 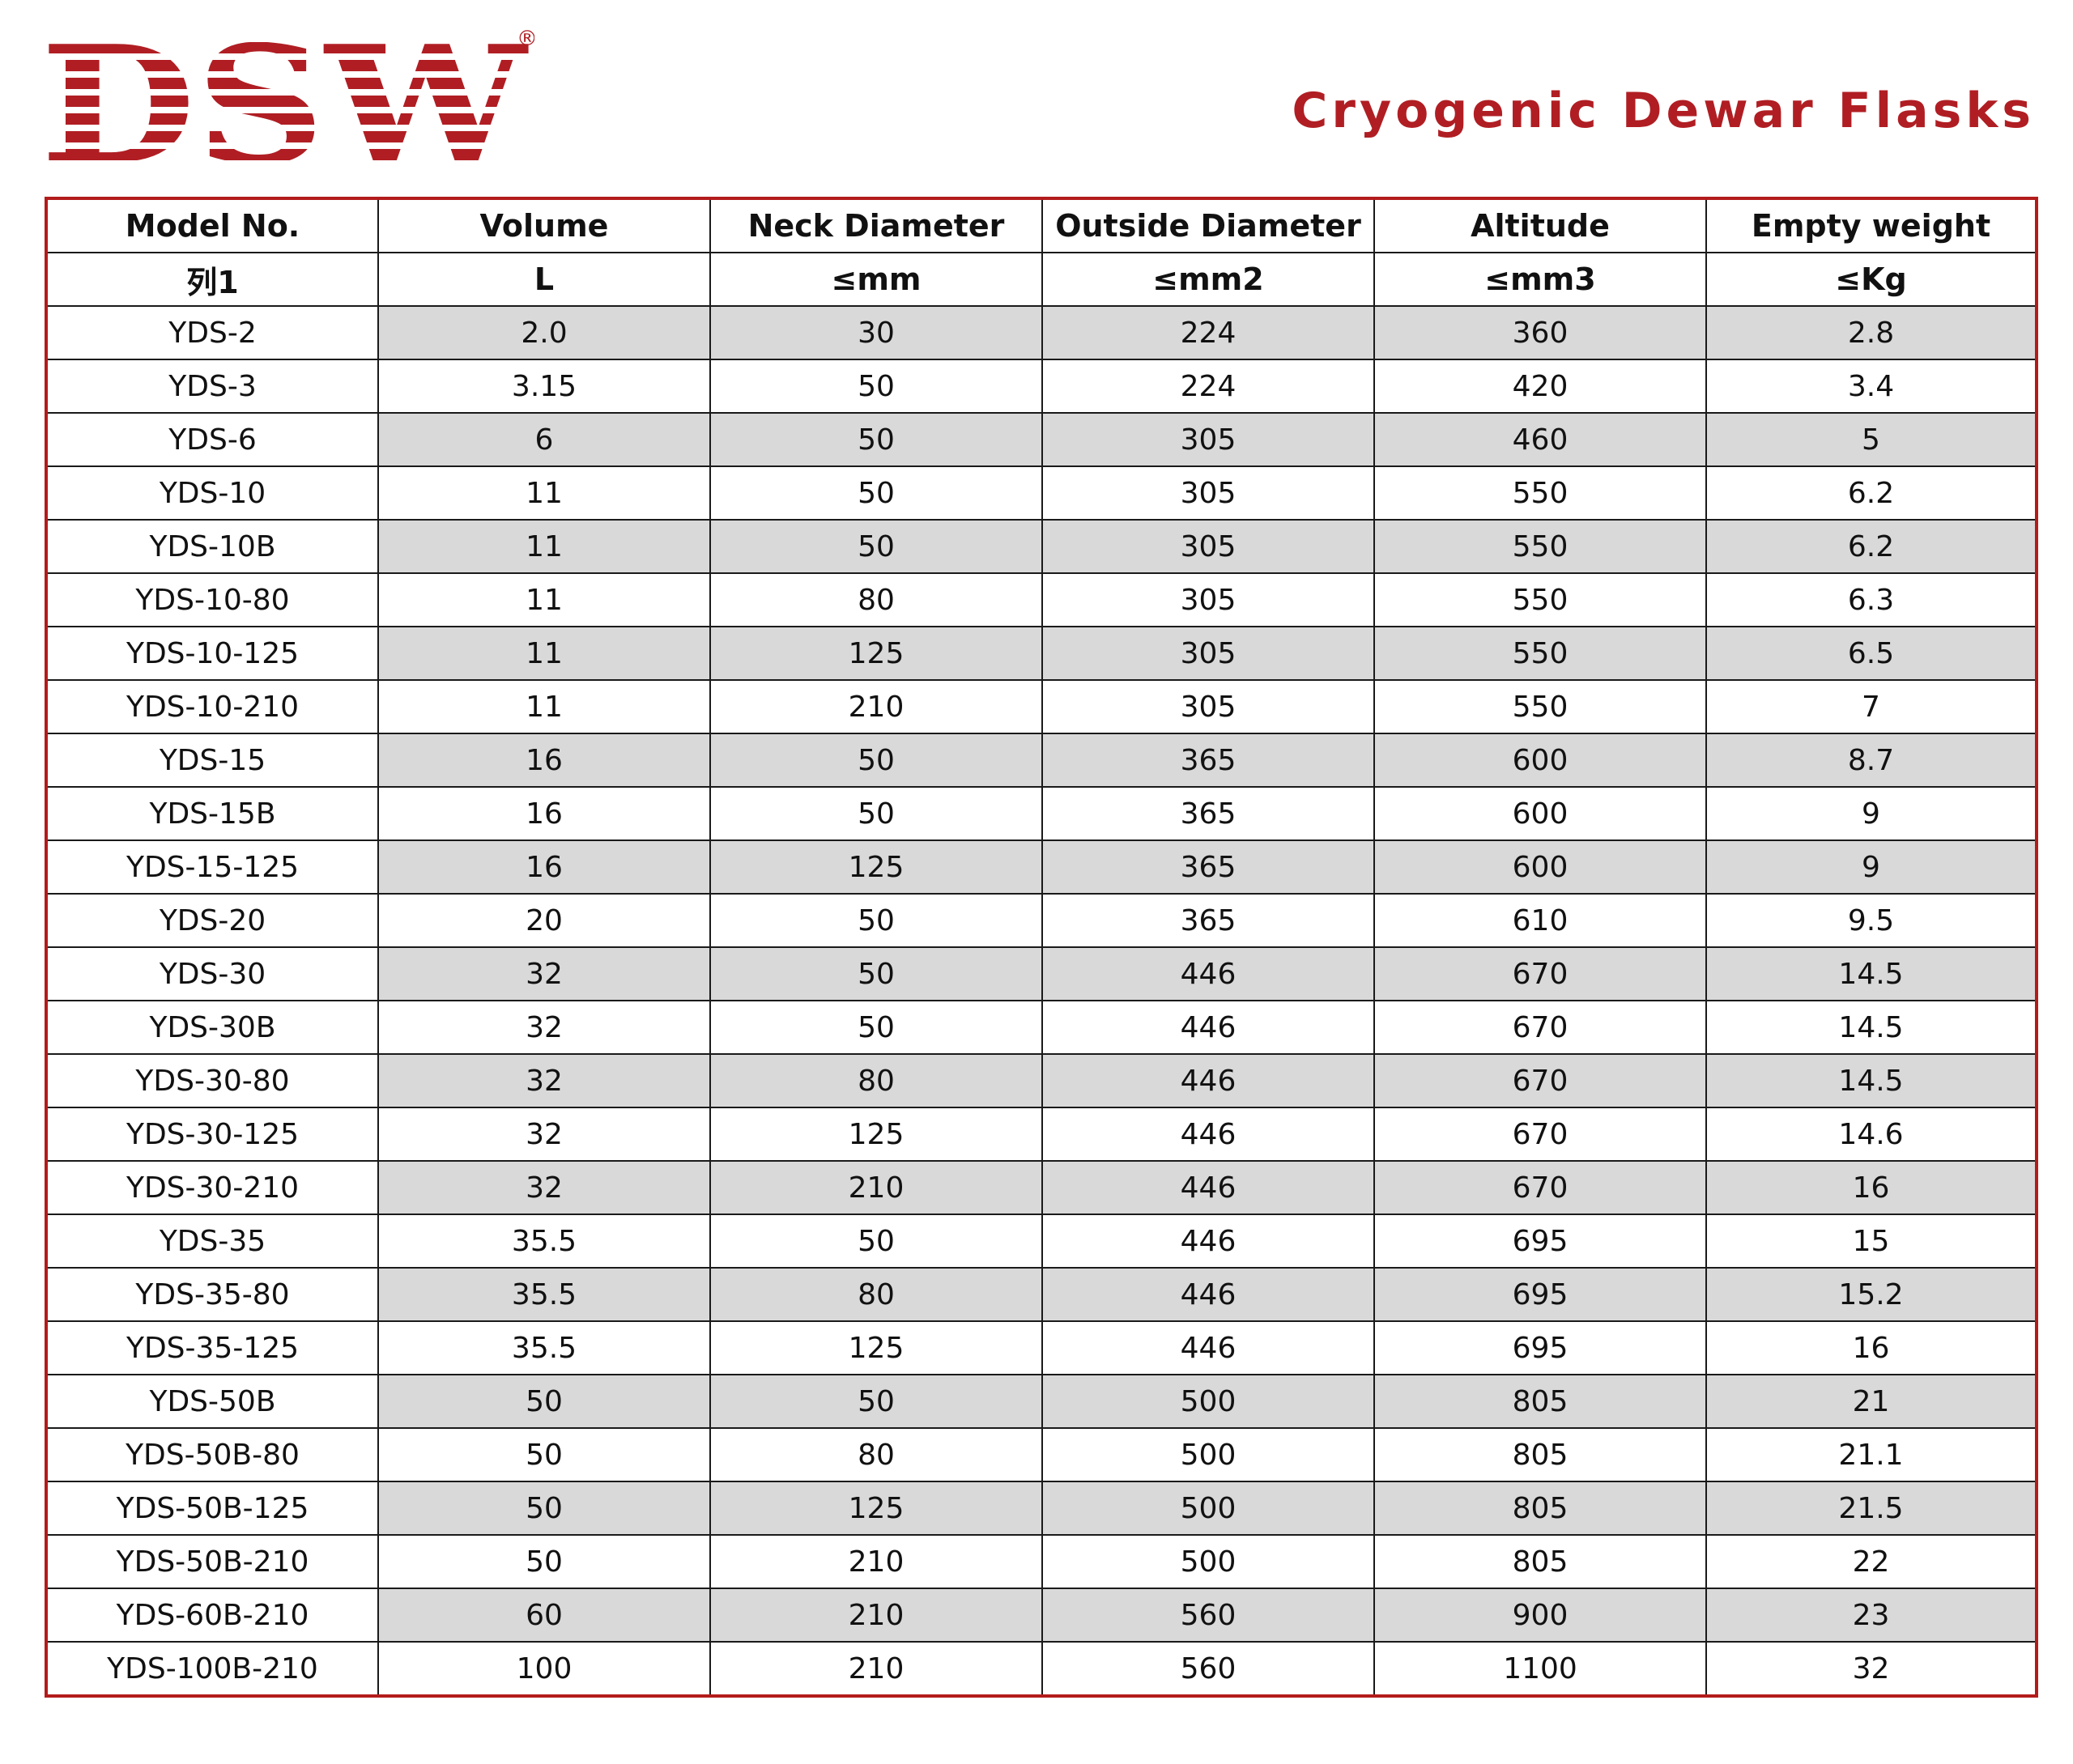 What do you see at coordinates (1540, 386) in the screenshot?
I see `cell-altitude: 420` at bounding box center [1540, 386].